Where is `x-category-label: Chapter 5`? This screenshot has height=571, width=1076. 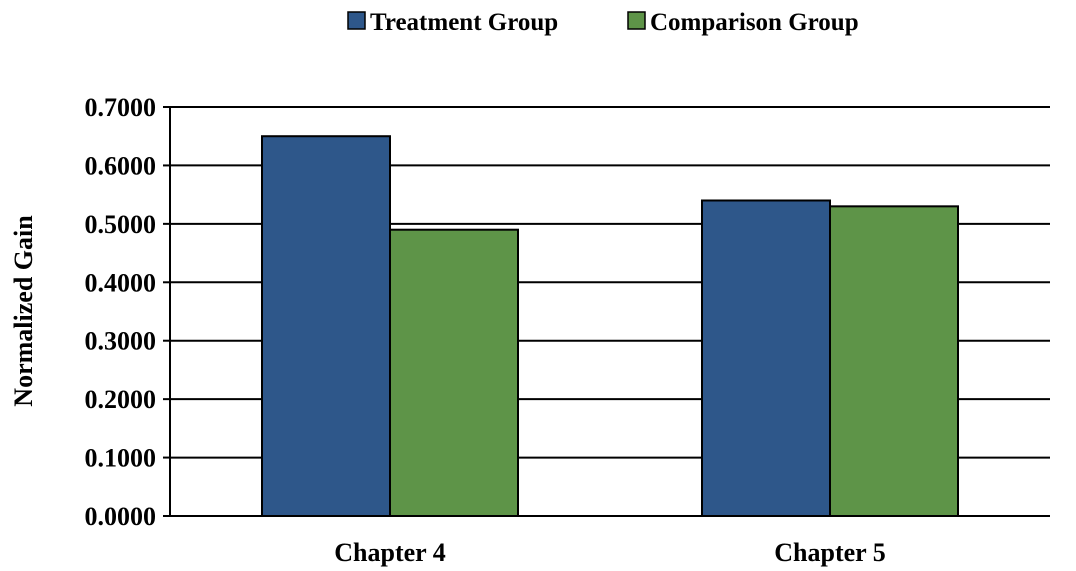
x-category-label: Chapter 5 is located at coordinates (829, 552).